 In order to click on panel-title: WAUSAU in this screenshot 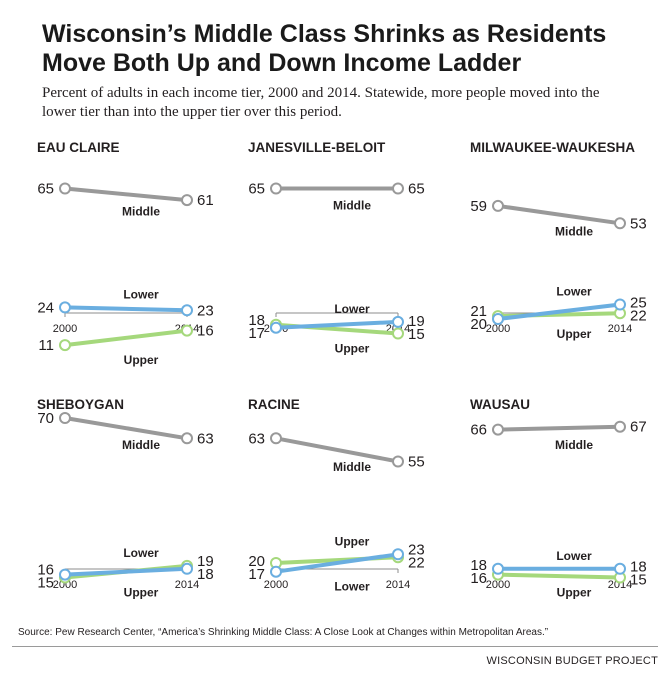, I will do `click(500, 404)`.